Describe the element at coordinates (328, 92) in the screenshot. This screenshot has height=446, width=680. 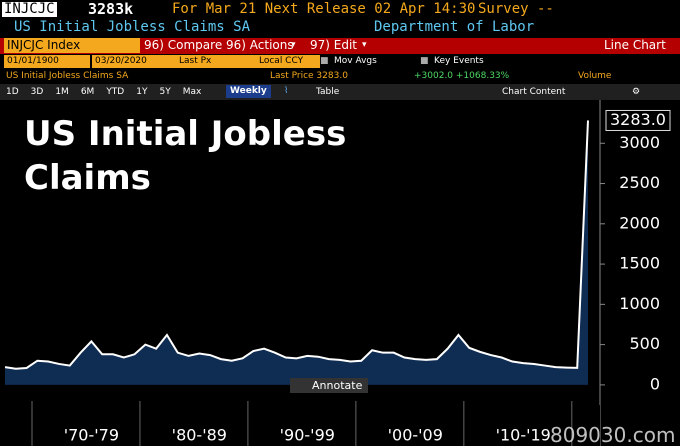
I see `table-button: Table` at that location.